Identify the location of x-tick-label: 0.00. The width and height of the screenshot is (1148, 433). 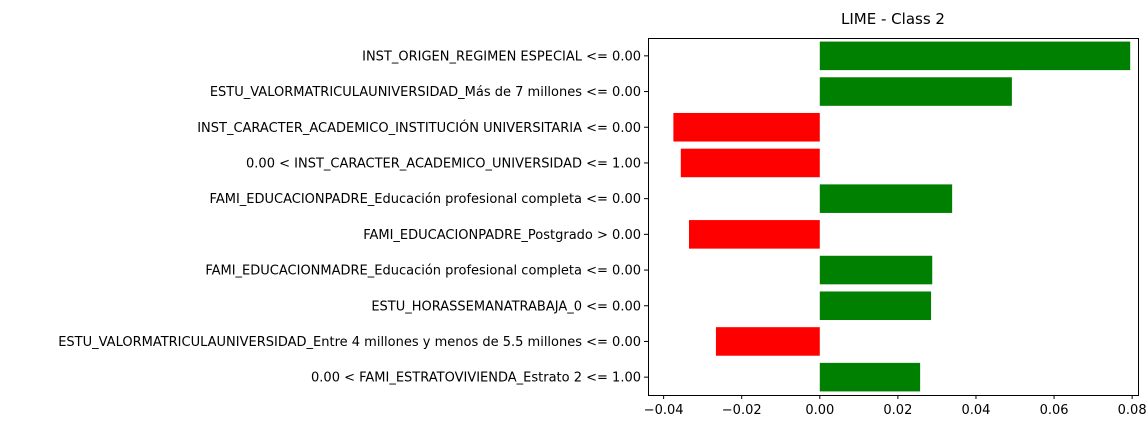
(819, 410).